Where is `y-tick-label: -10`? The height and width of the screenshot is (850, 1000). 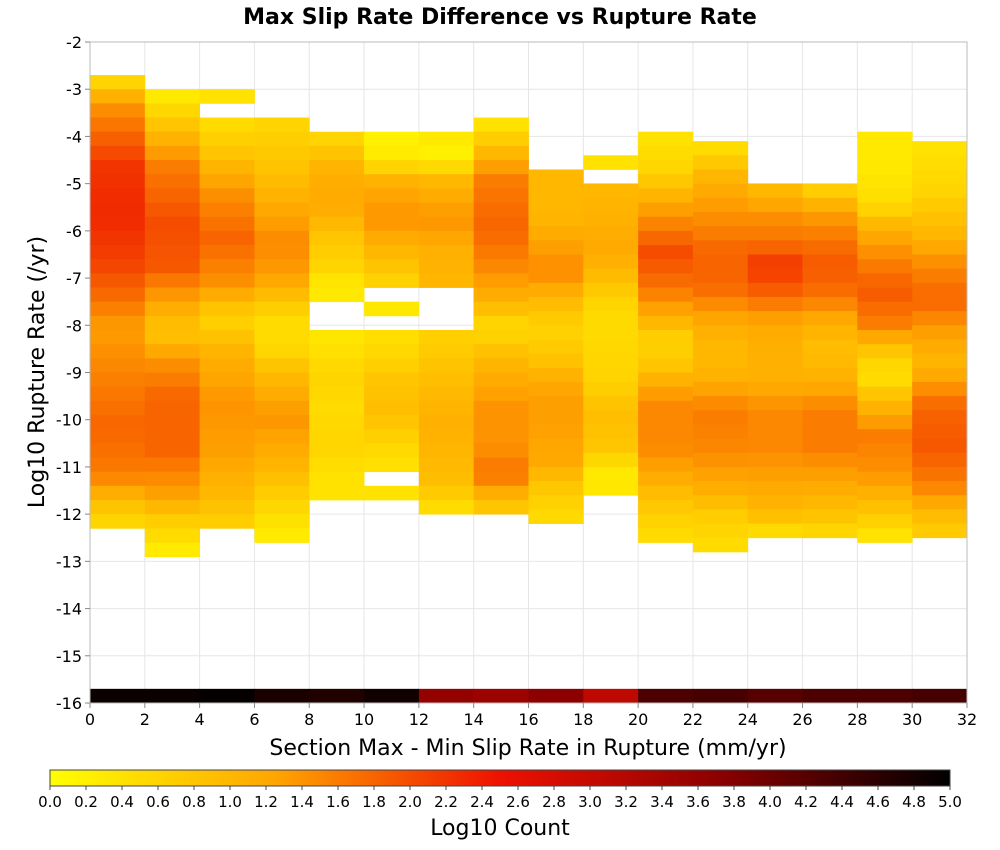
y-tick-label: -10 is located at coordinates (69, 420).